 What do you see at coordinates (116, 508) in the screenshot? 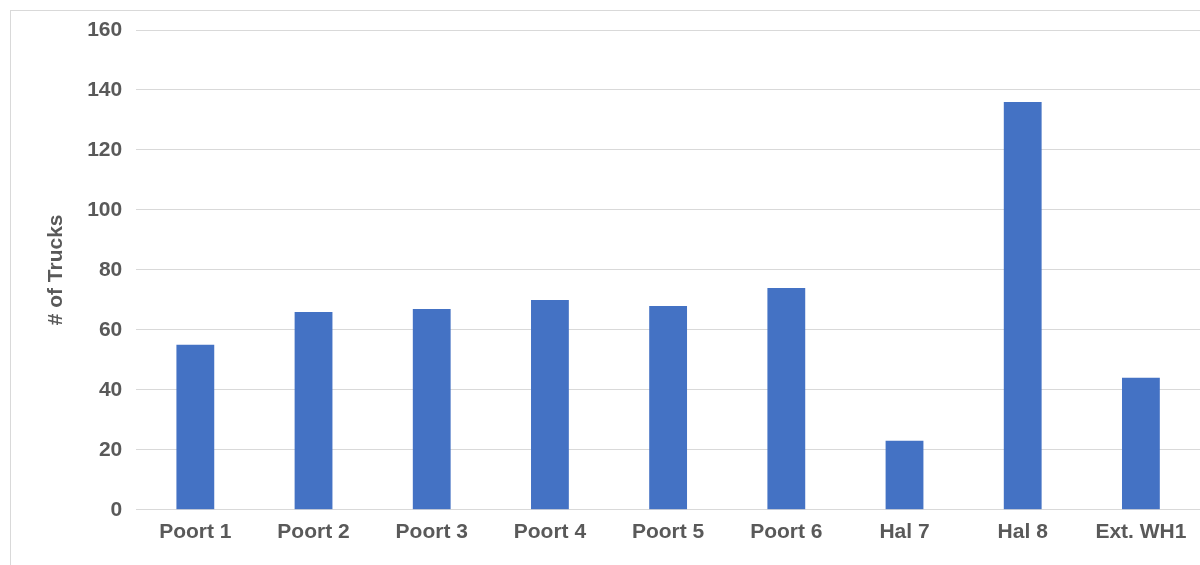
I see `y-tick-label: 0` at bounding box center [116, 508].